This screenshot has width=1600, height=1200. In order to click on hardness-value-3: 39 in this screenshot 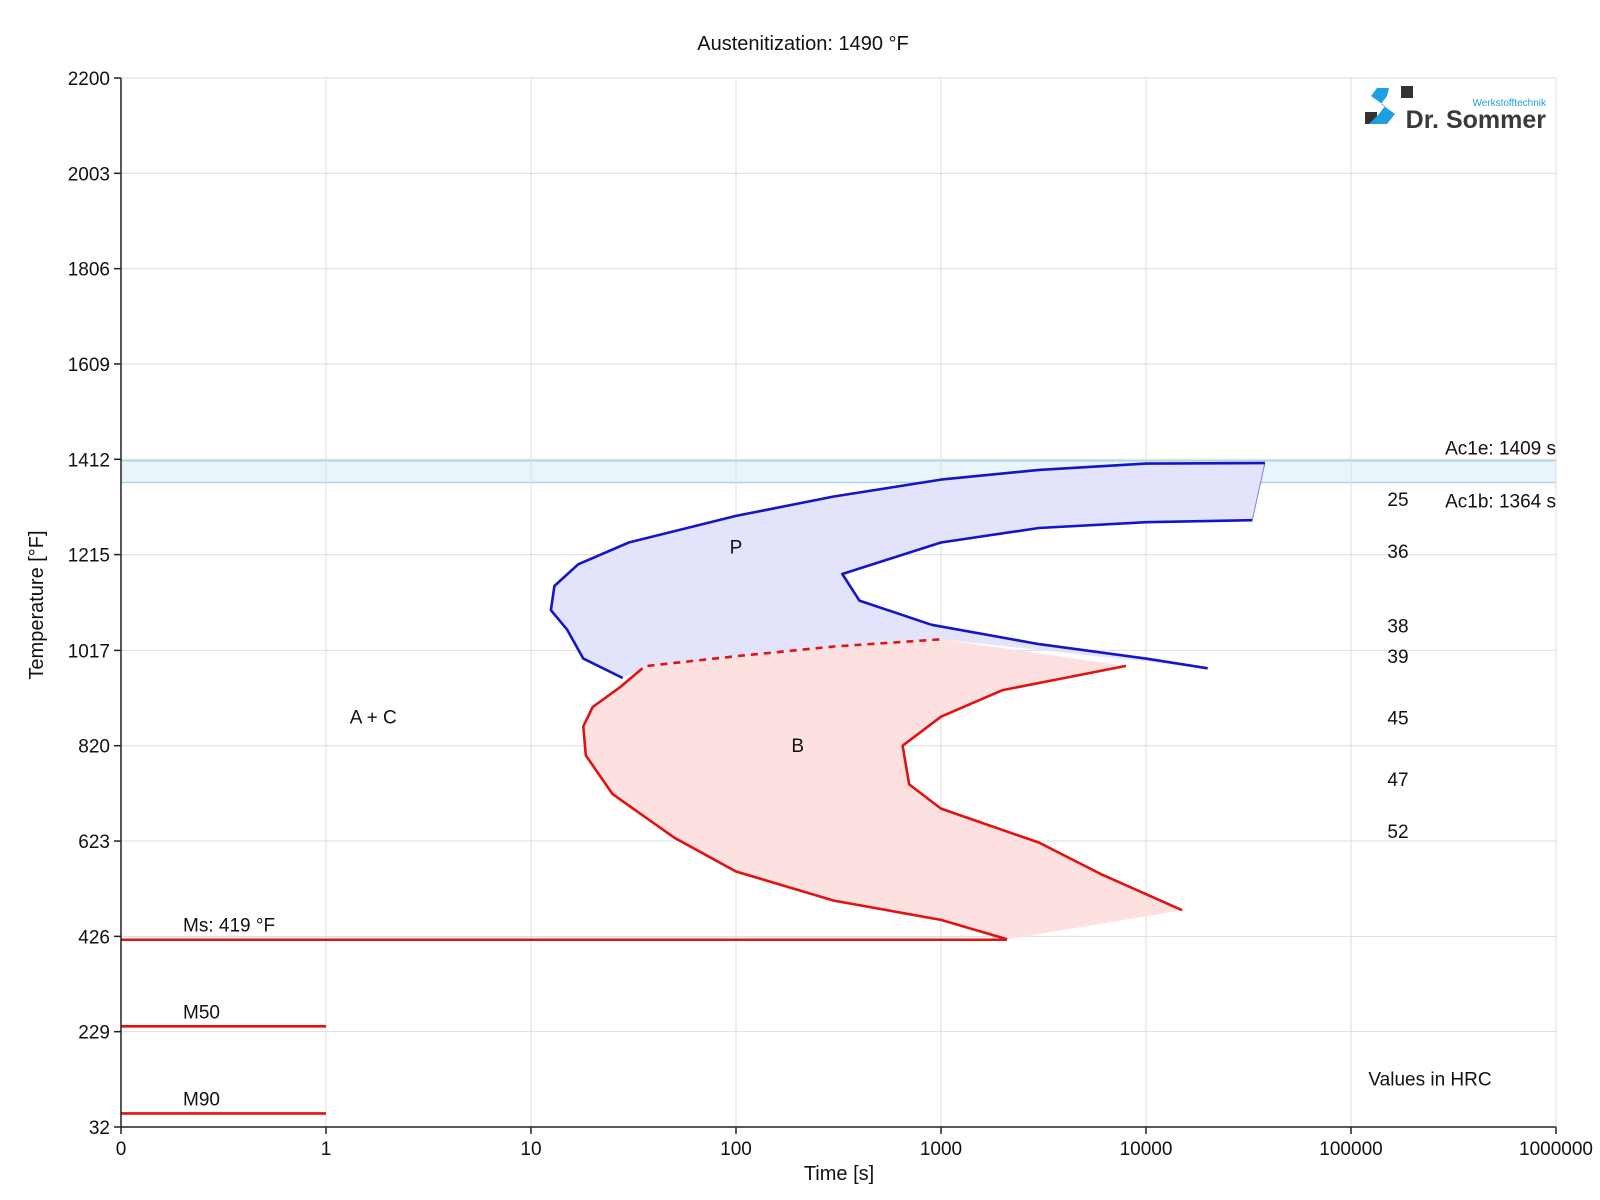, I will do `click(1397, 657)`.